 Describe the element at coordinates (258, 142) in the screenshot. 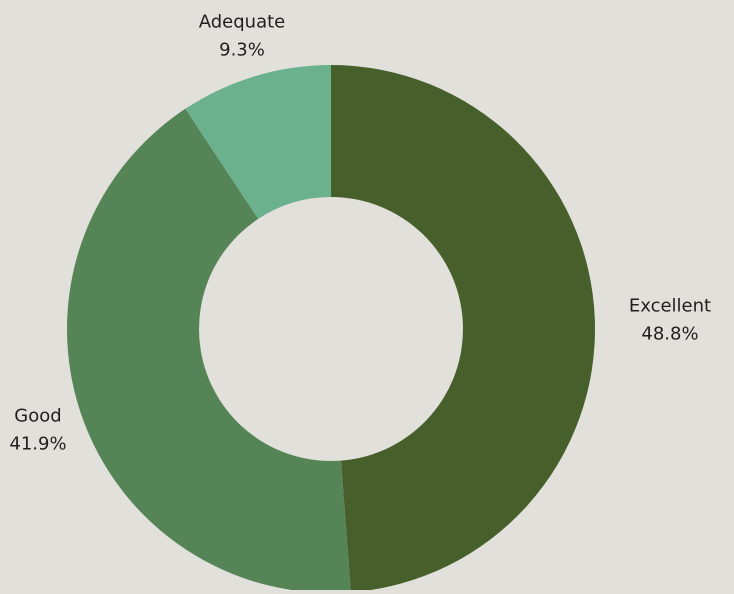

I see `slice-adequate` at that location.